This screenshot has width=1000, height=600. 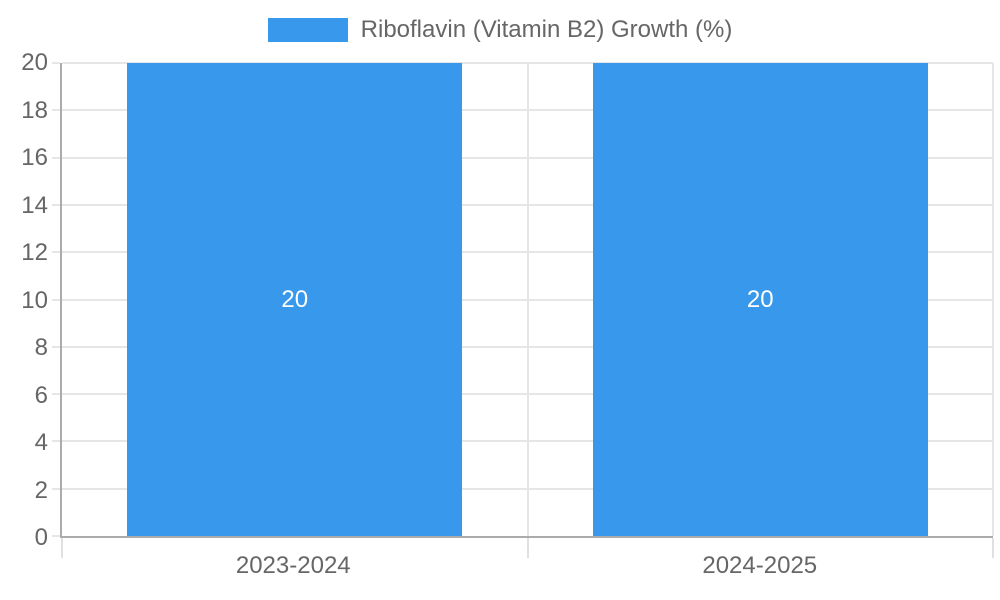 I want to click on y-axis-tick-label: 10, so click(x=34, y=300).